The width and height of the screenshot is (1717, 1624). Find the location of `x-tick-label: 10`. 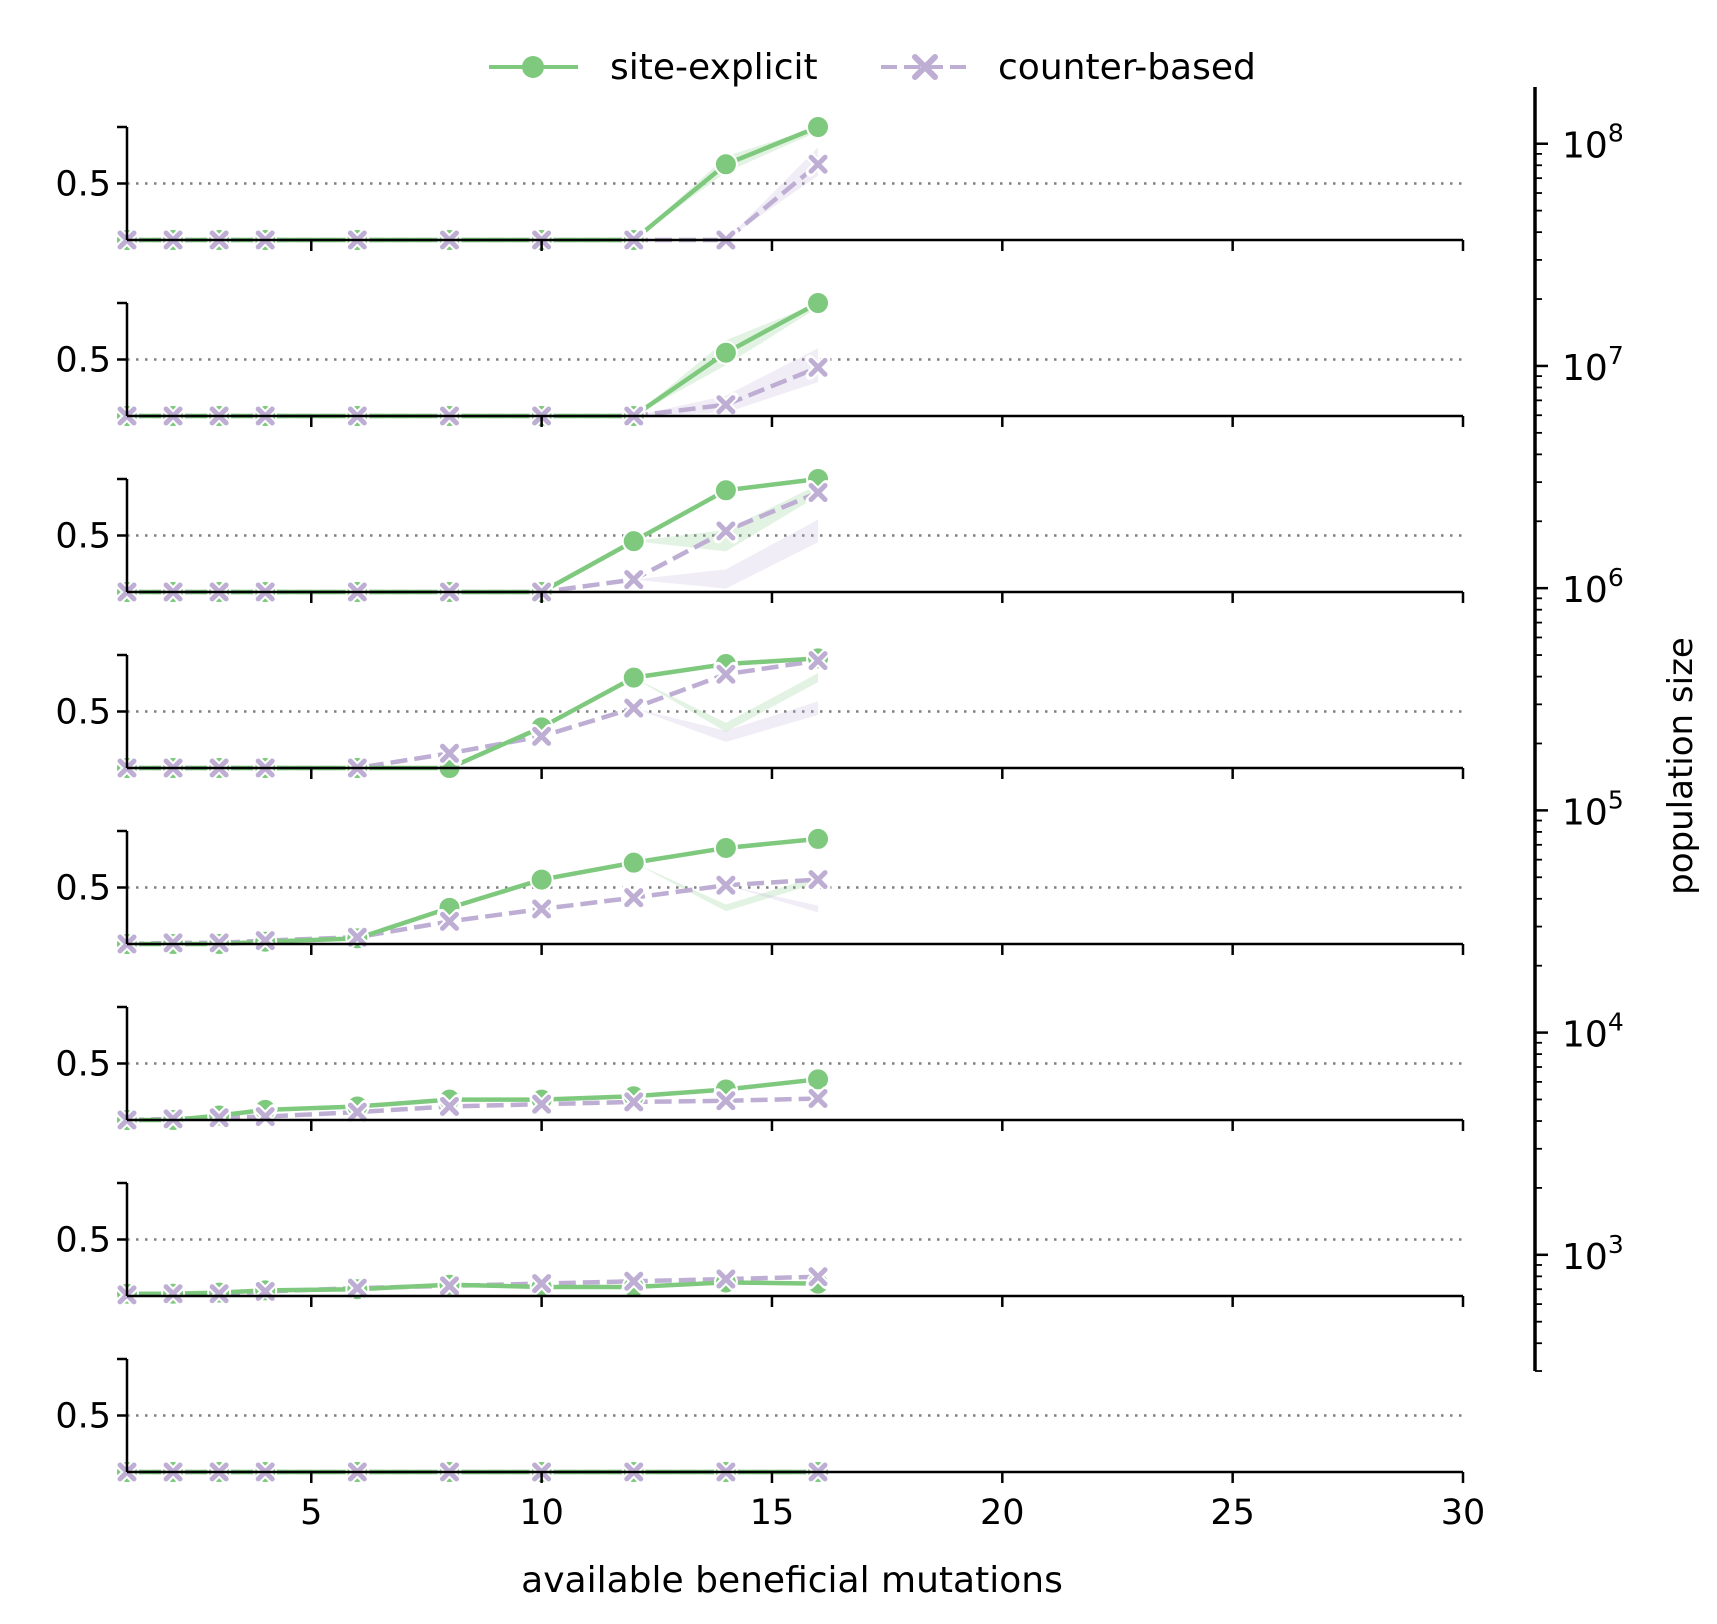

x-tick-label: 10 is located at coordinates (541, 1513).